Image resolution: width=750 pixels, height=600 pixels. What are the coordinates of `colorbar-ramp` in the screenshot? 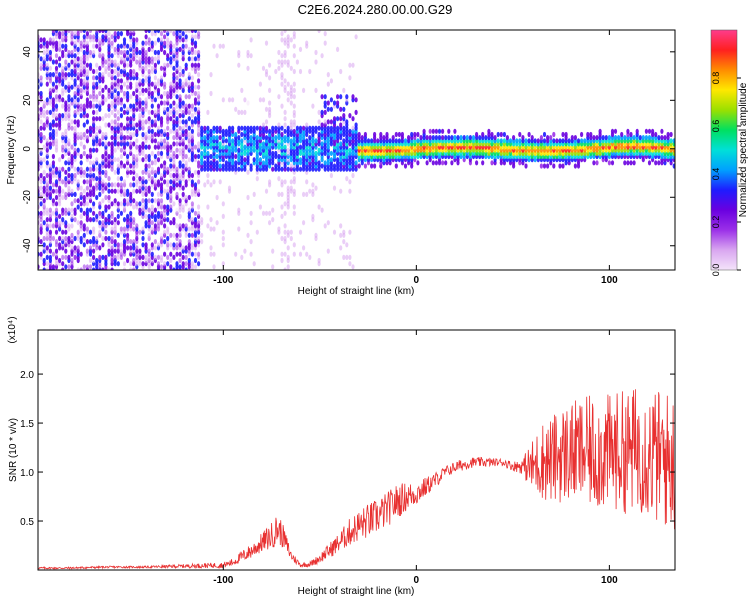 It's located at (724, 150).